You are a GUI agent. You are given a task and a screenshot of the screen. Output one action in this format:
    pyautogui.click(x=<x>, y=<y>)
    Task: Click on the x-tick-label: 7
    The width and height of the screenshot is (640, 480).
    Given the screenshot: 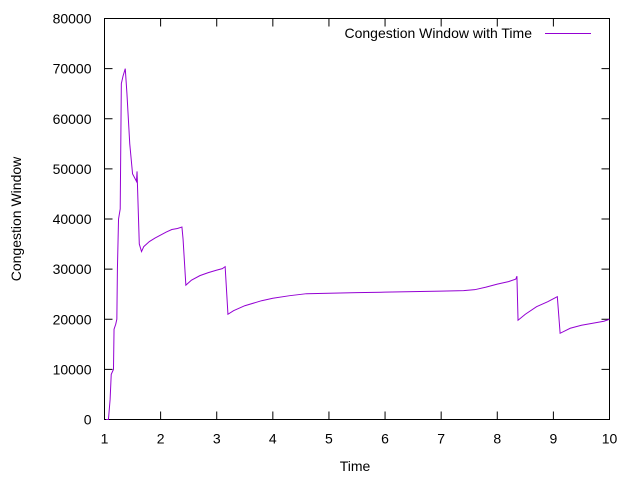 What is the action you would take?
    pyautogui.click(x=441, y=439)
    